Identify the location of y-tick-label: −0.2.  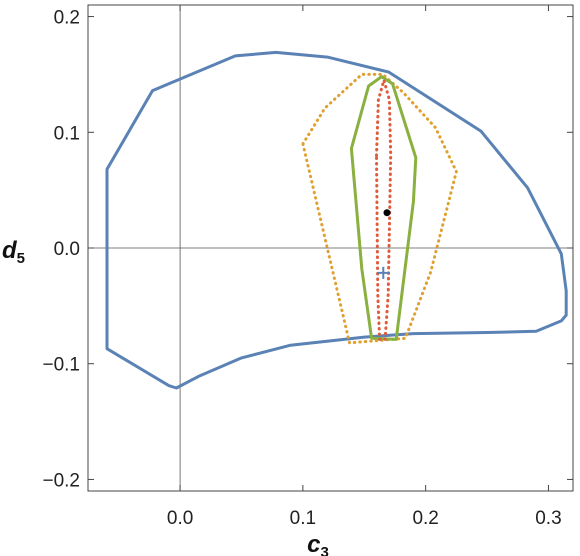
(61, 480).